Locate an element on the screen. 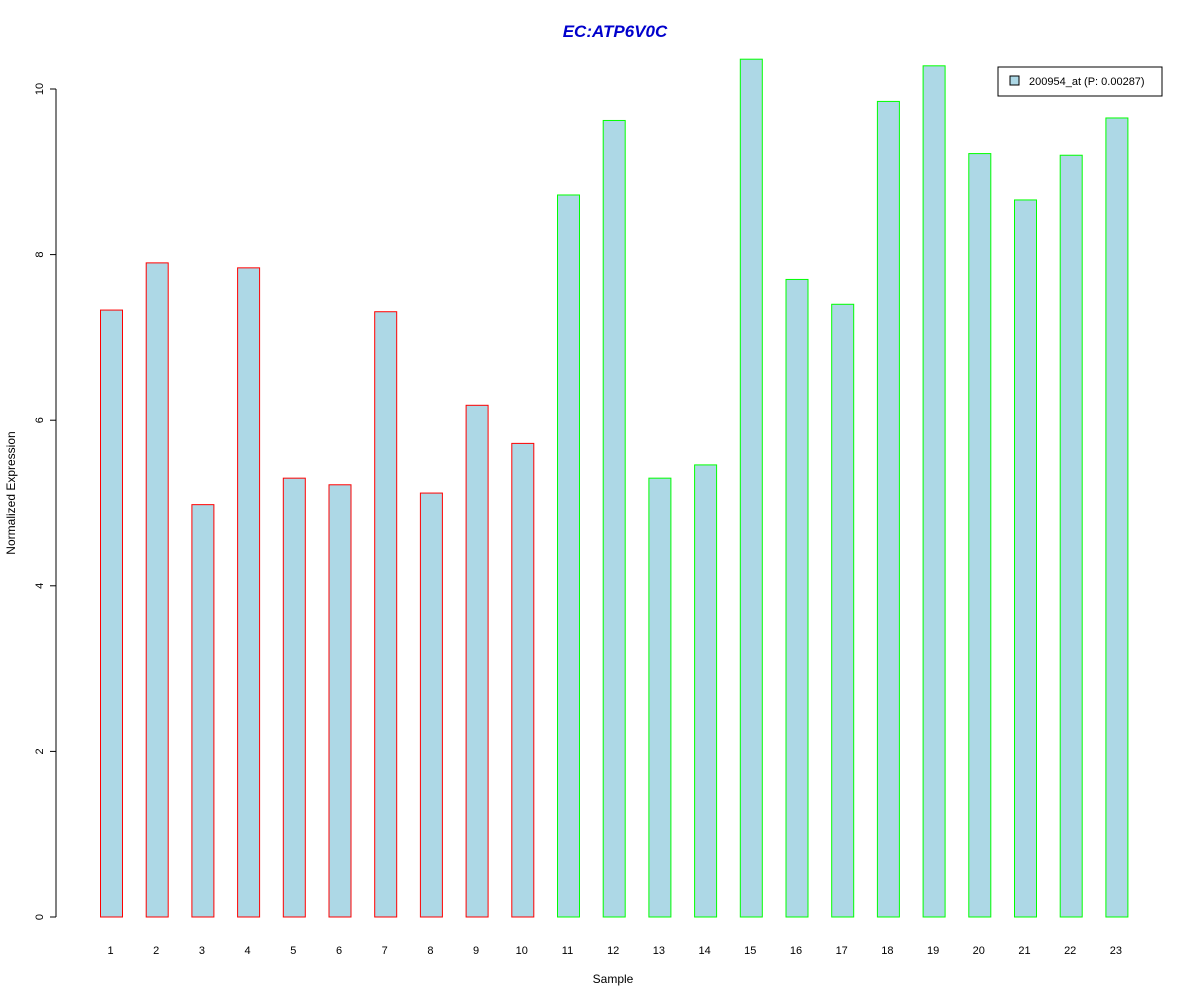 The height and width of the screenshot is (1000, 1200). chart-title: EC:ATP6V0C is located at coordinates (615, 31).